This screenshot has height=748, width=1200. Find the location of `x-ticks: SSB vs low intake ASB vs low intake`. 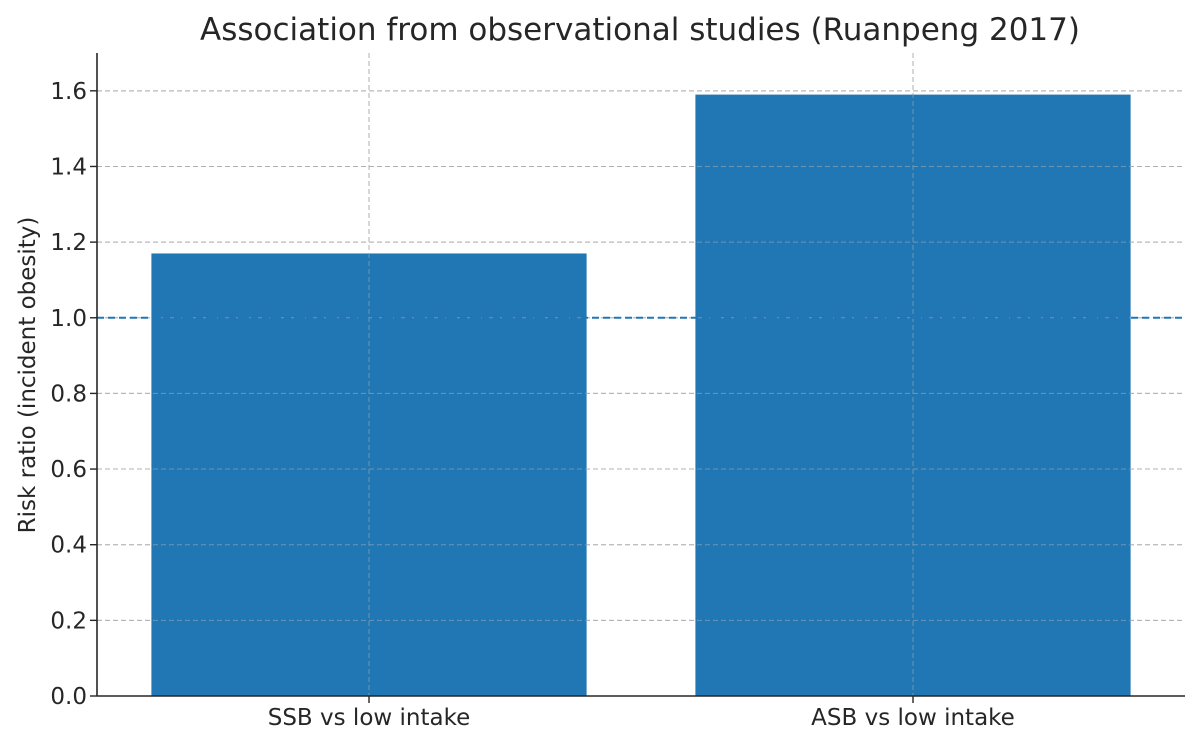

x-ticks: SSB vs low intake ASB vs low intake is located at coordinates (641, 713).